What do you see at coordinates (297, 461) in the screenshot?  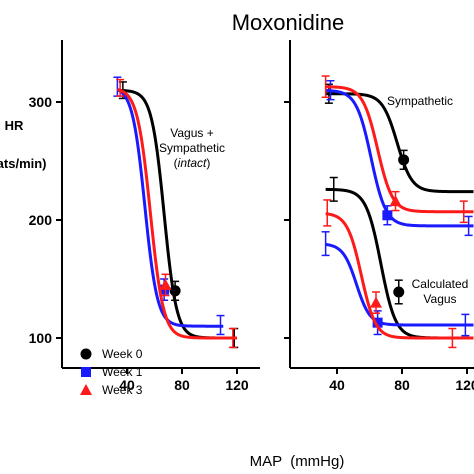 I see `x-axis-label: MAP (mmHg)` at bounding box center [297, 461].